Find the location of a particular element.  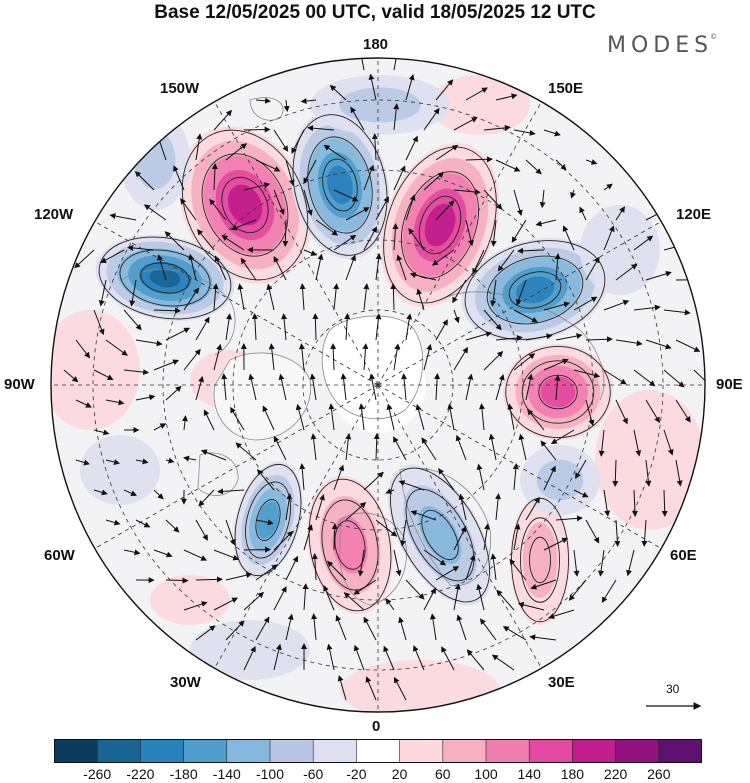

meridian-label-120w: 120W is located at coordinates (54, 214).